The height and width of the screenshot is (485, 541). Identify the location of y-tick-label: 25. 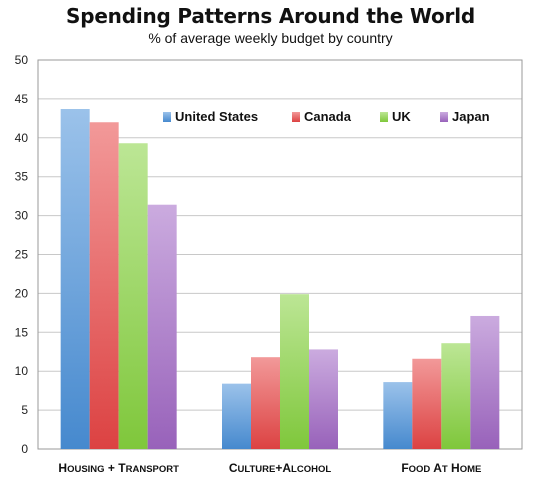
(22, 255).